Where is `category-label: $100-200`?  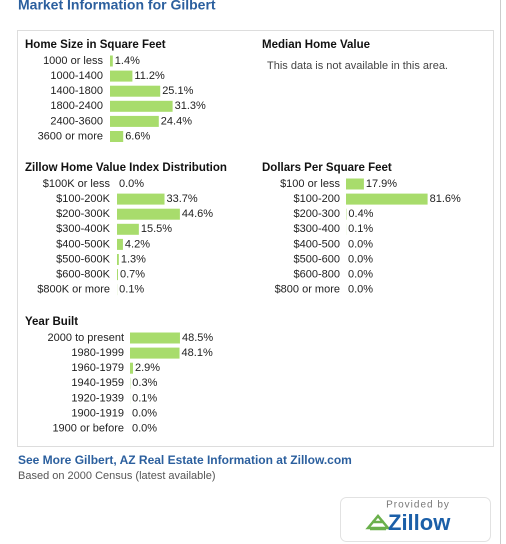 category-label: $100-200 is located at coordinates (317, 199).